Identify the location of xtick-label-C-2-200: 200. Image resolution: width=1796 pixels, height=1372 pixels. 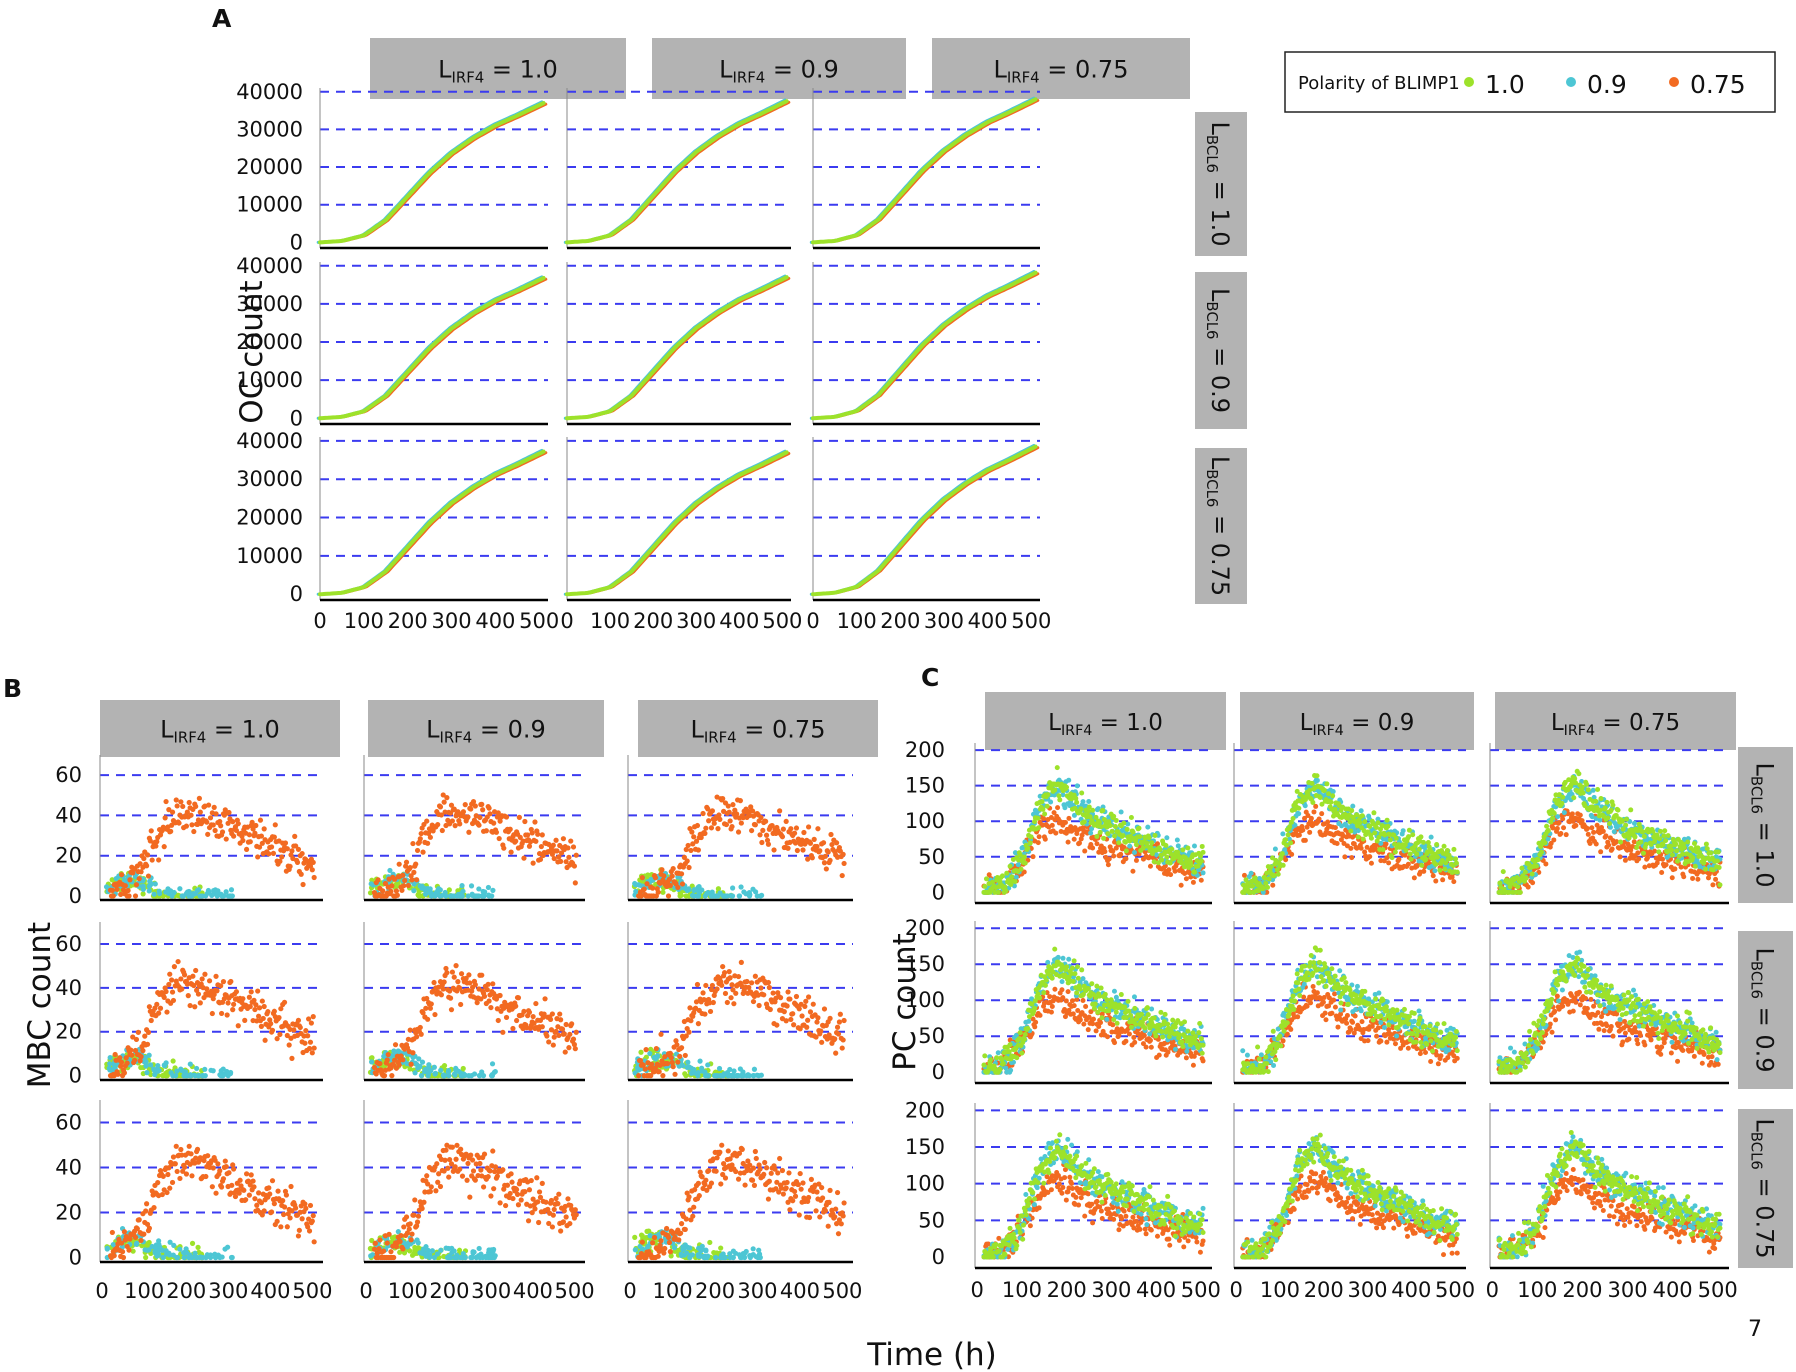
(1582, 1290).